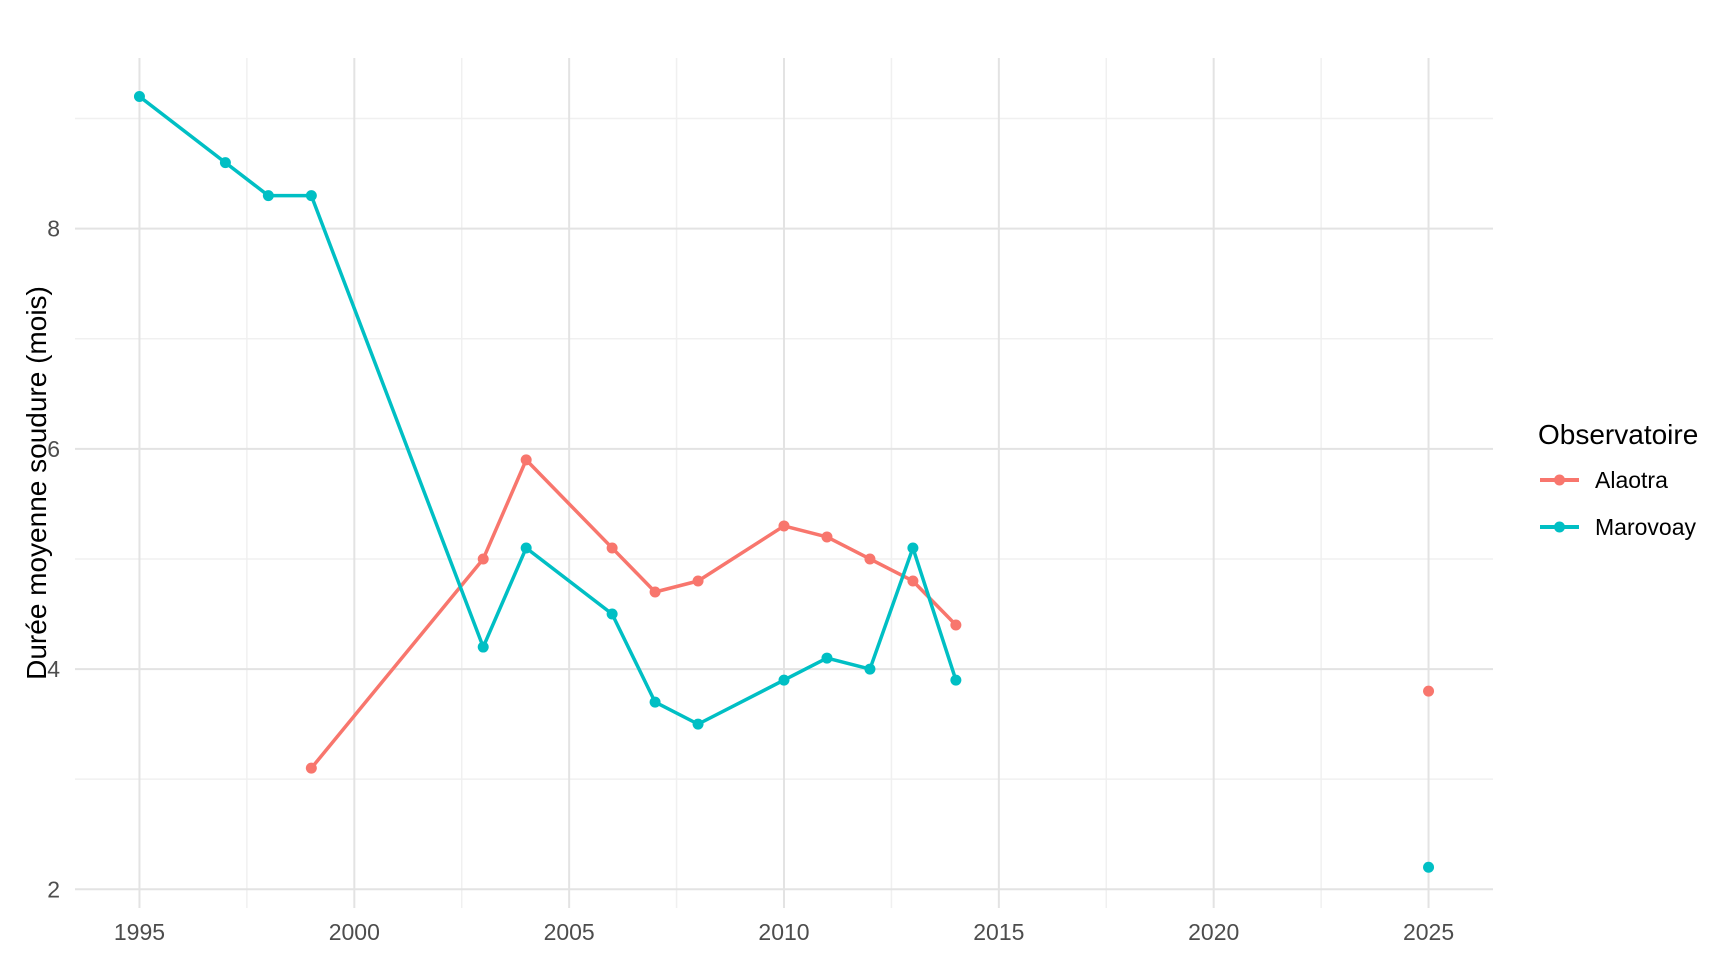 The image size is (1728, 960). I want to click on y-tick-label: 6, so click(53, 449).